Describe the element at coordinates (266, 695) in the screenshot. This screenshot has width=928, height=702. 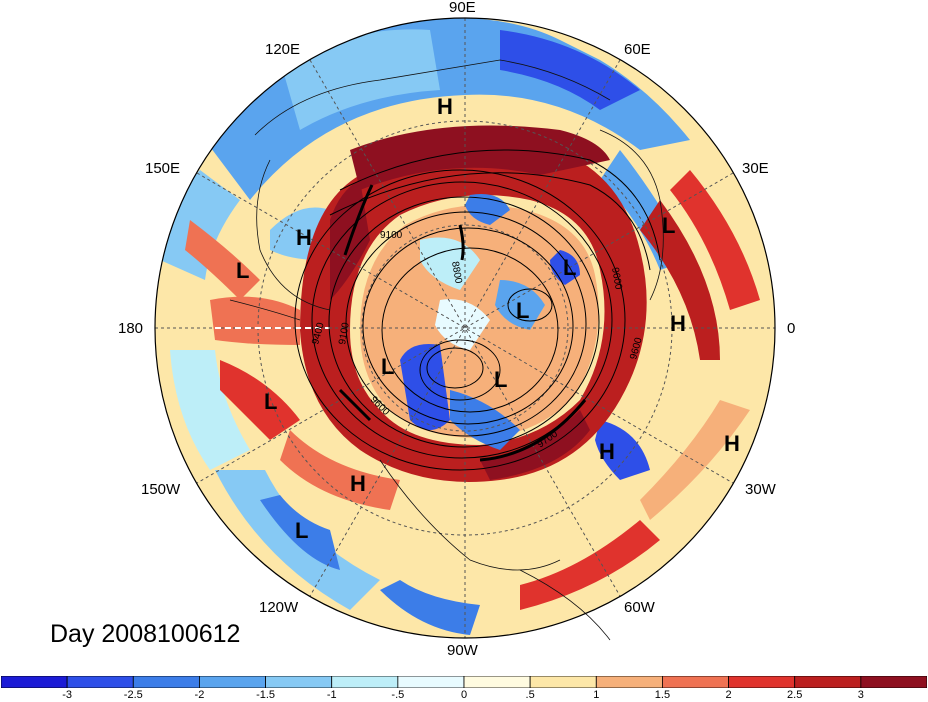
I see `colorbar-tick-label: -1.5` at that location.